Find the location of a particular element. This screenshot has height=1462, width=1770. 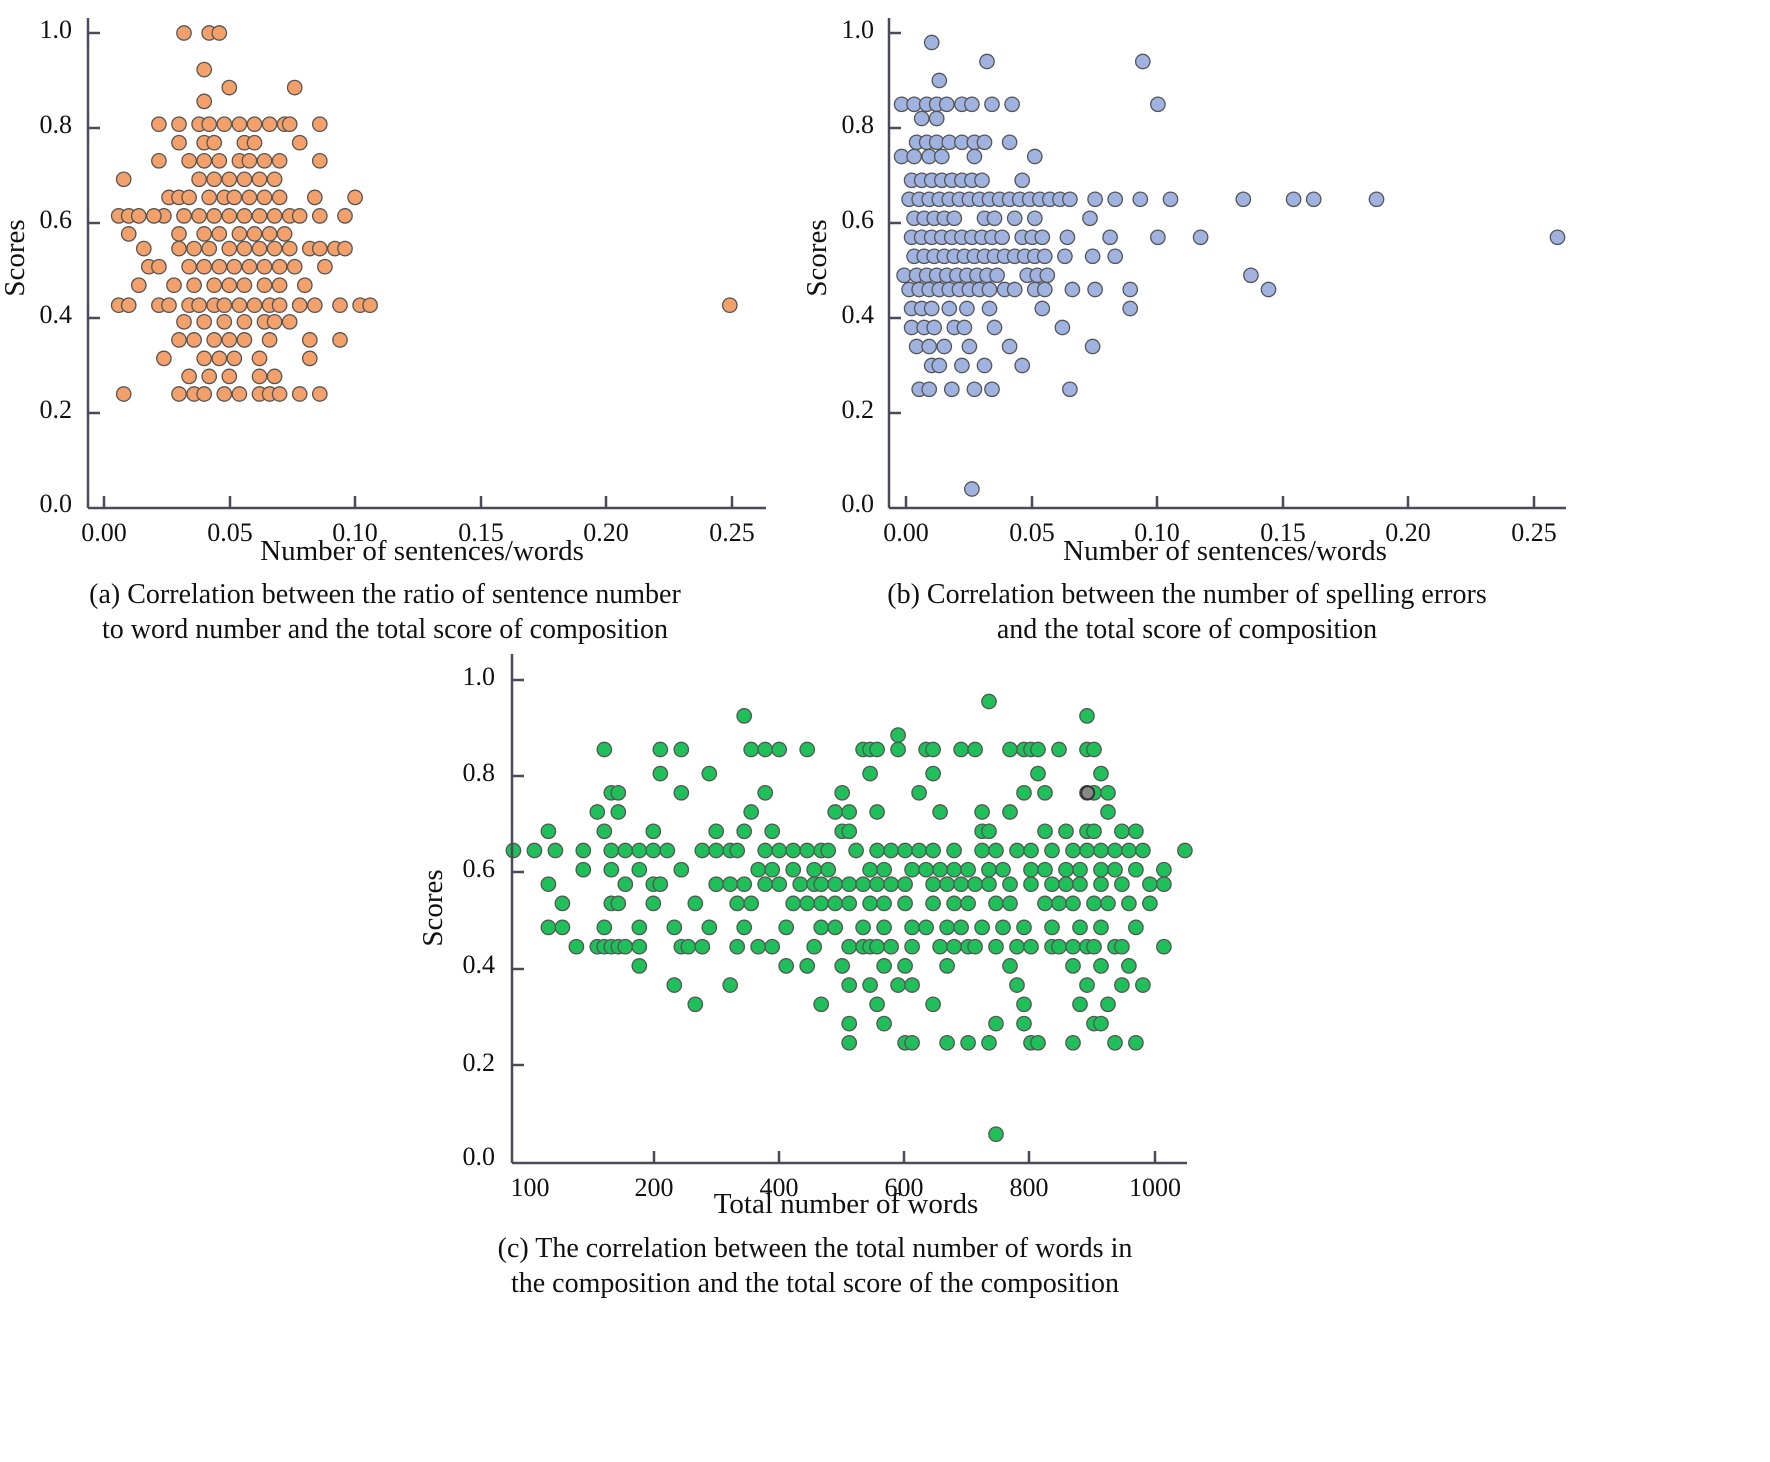

panel-c-x-tick-label: 1000 is located at coordinates (1155, 1187).